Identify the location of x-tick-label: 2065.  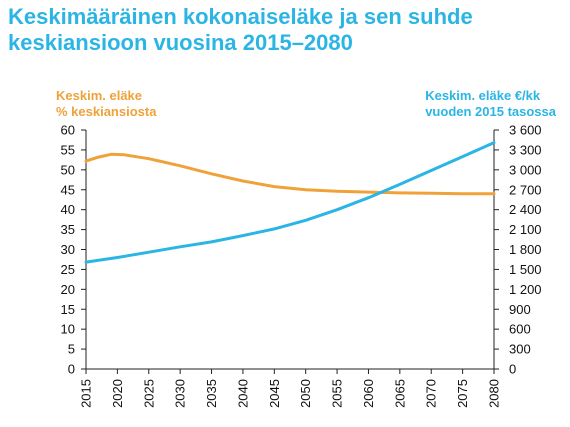
(399, 393).